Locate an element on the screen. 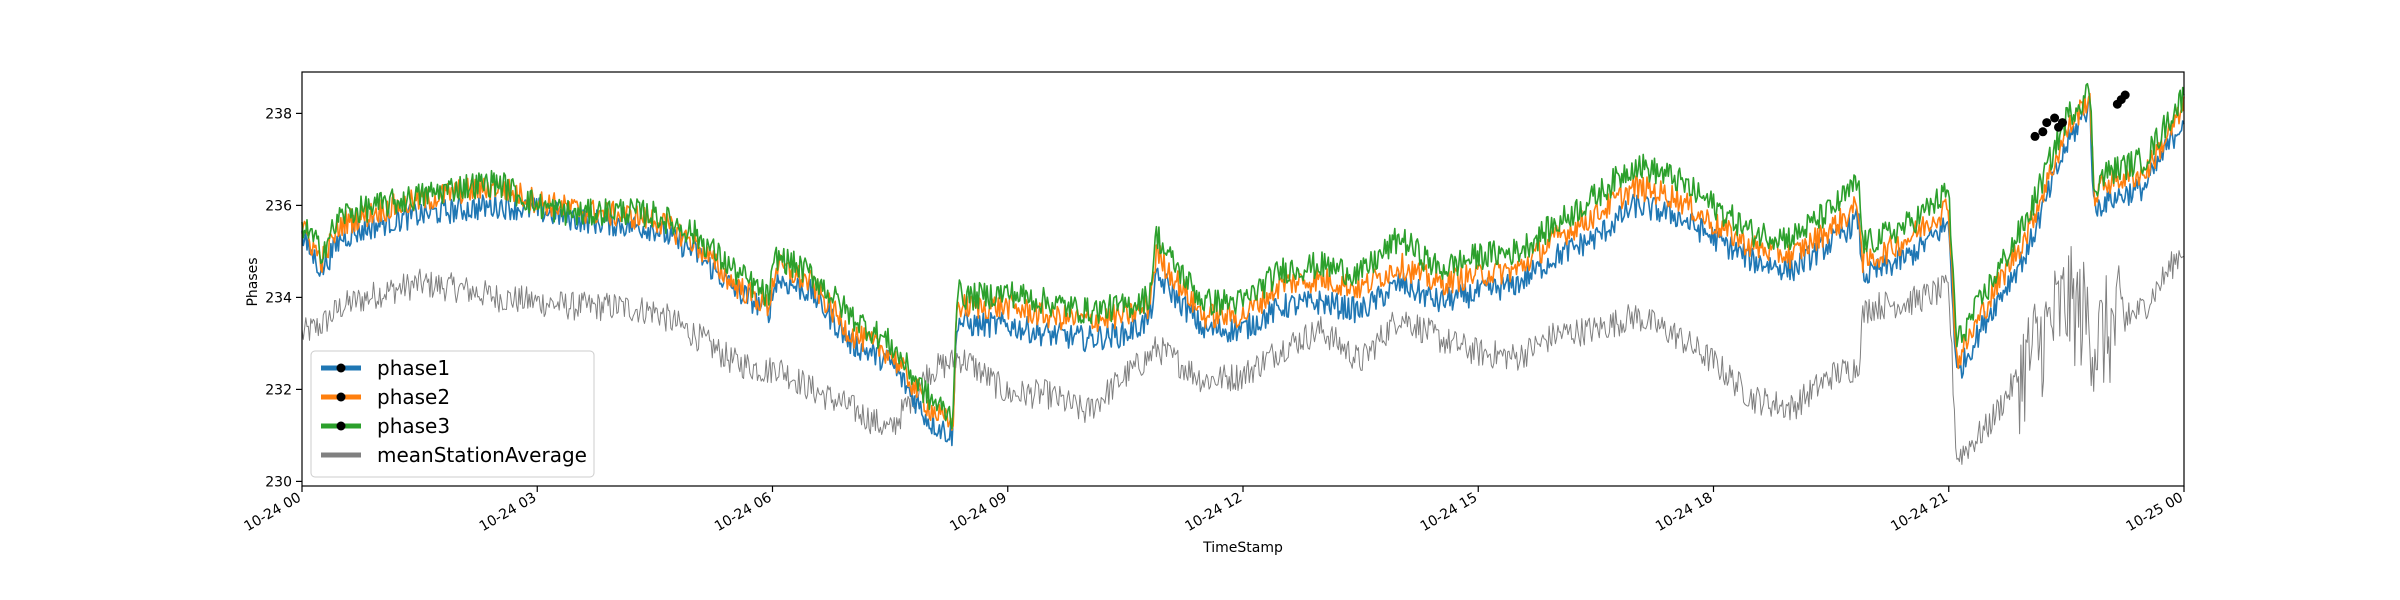 The image size is (2400, 600). y-tick-label-238: 238 is located at coordinates (278, 114).